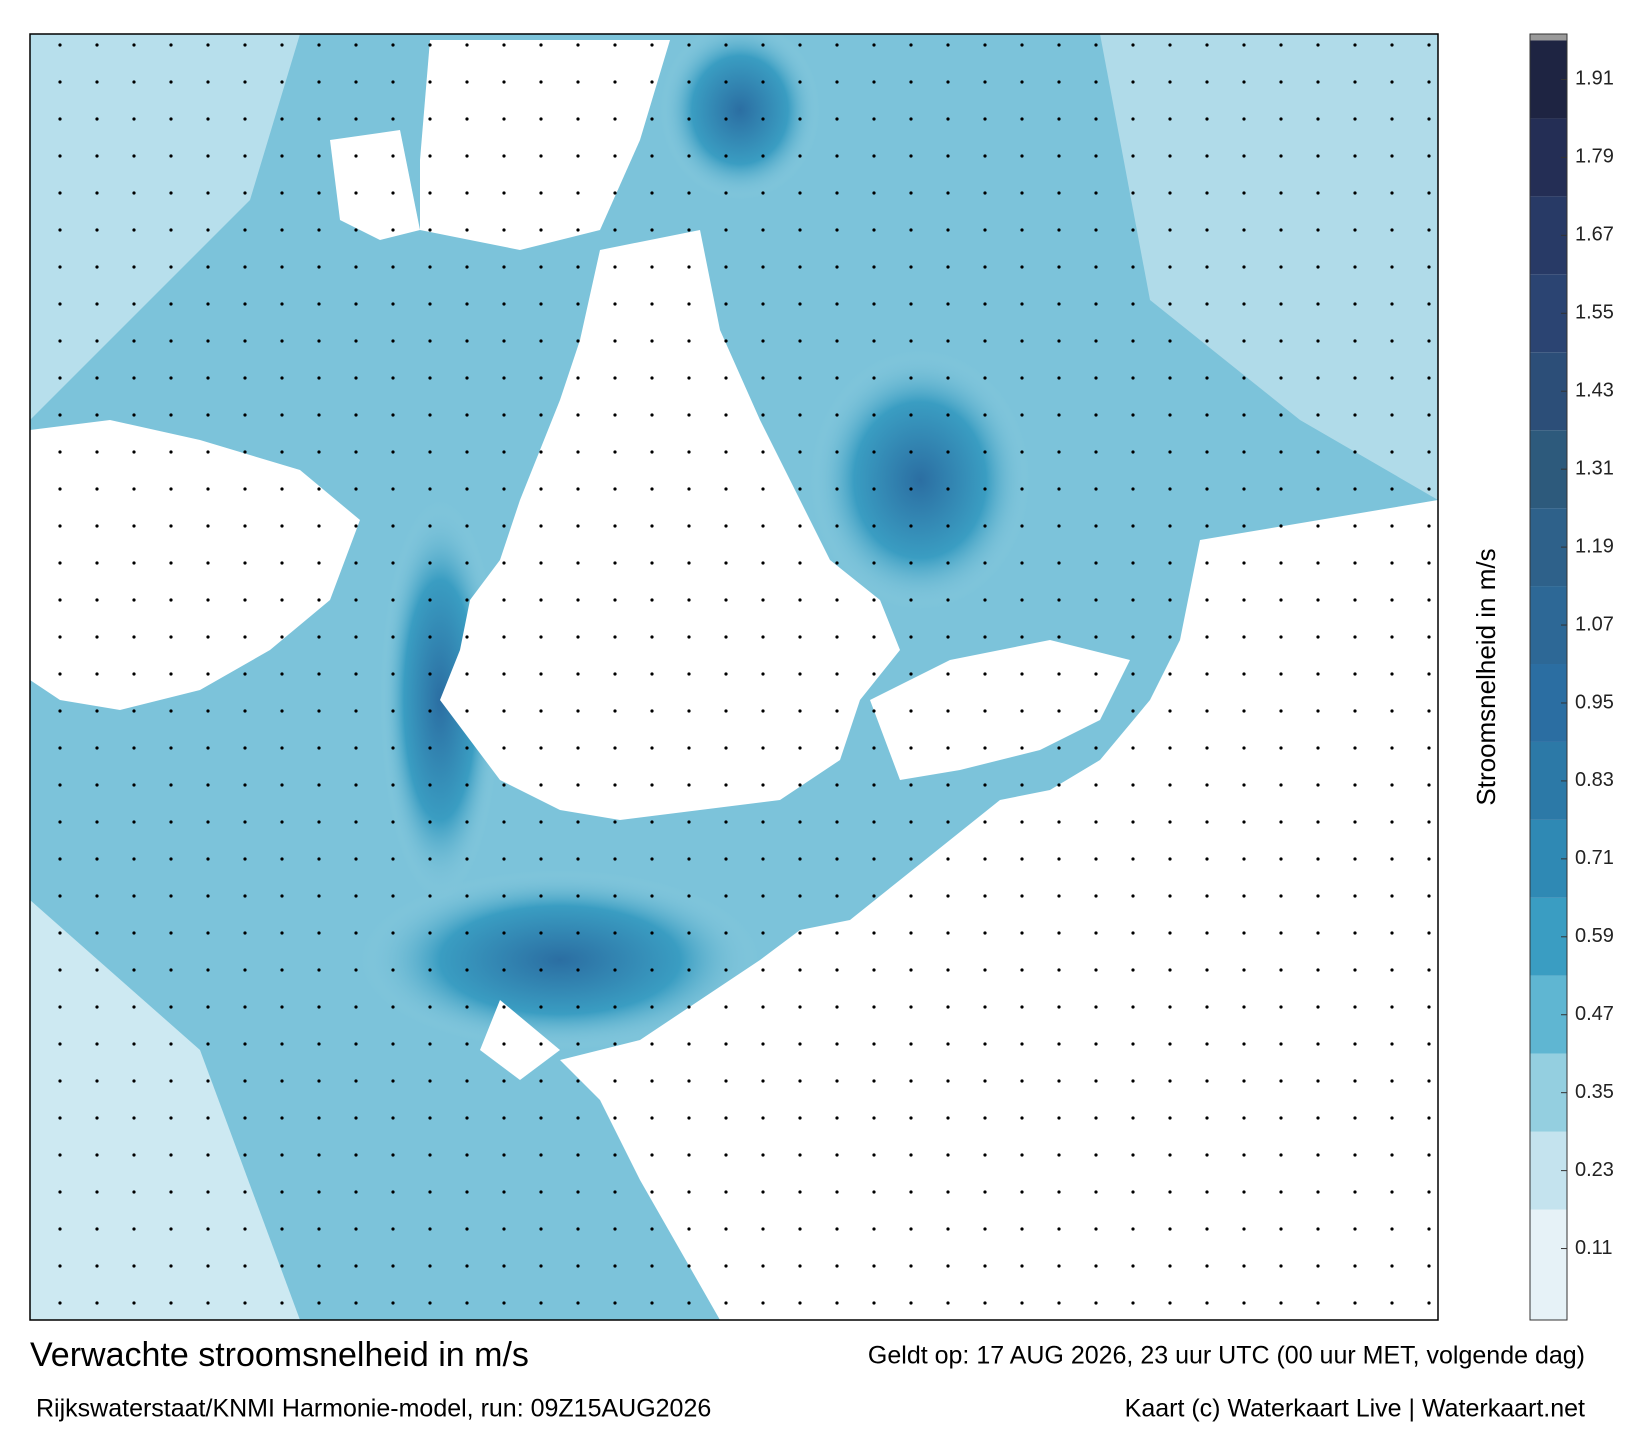  What do you see at coordinates (740, 117) in the screenshot?
I see `deep-channel` at bounding box center [740, 117].